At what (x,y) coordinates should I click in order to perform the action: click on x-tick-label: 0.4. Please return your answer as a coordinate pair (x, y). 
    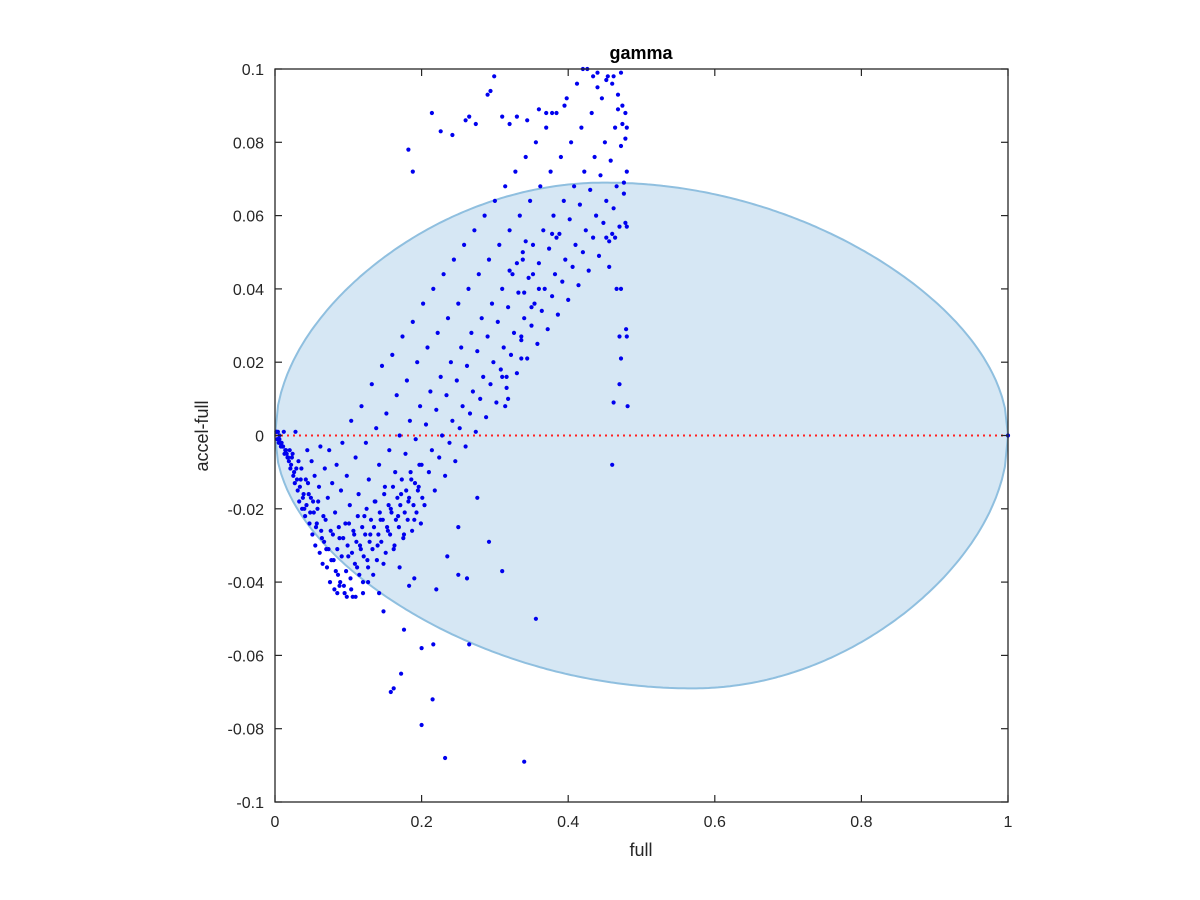
    Looking at the image, I should click on (568, 822).